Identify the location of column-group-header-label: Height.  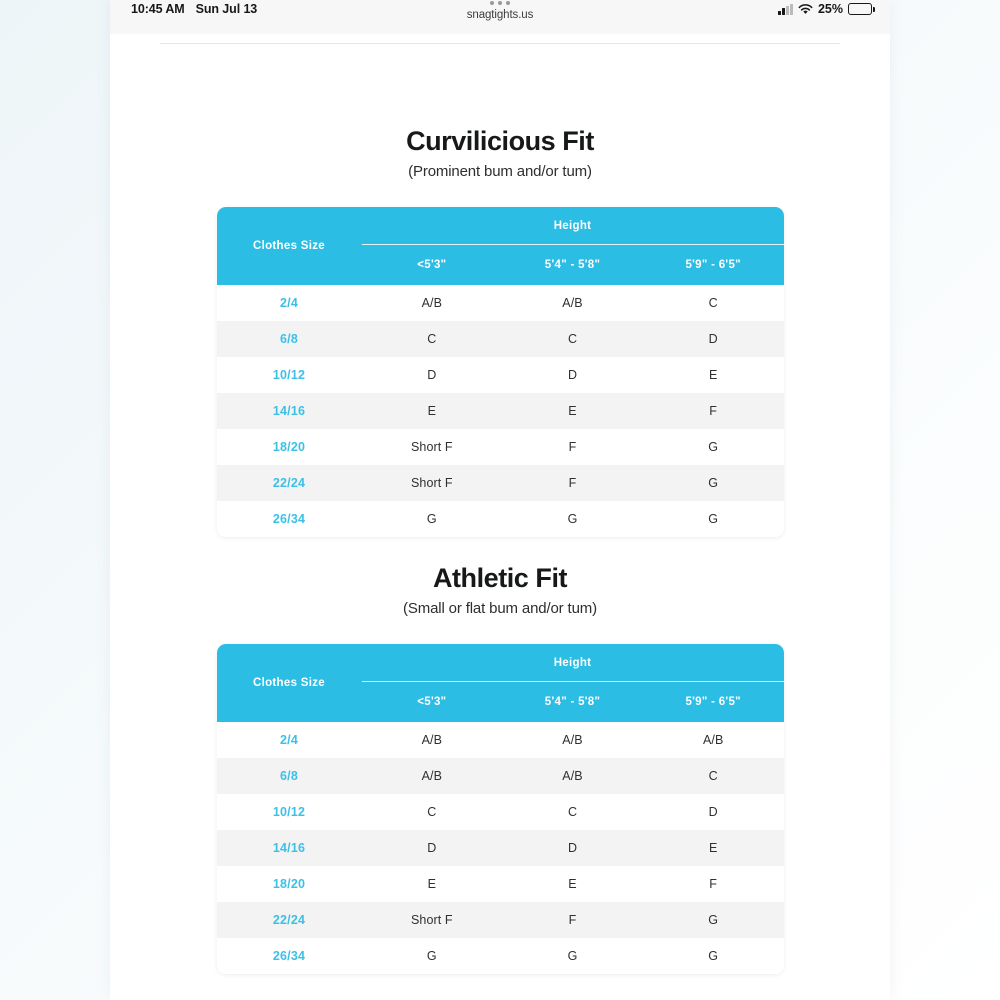
(572, 663).